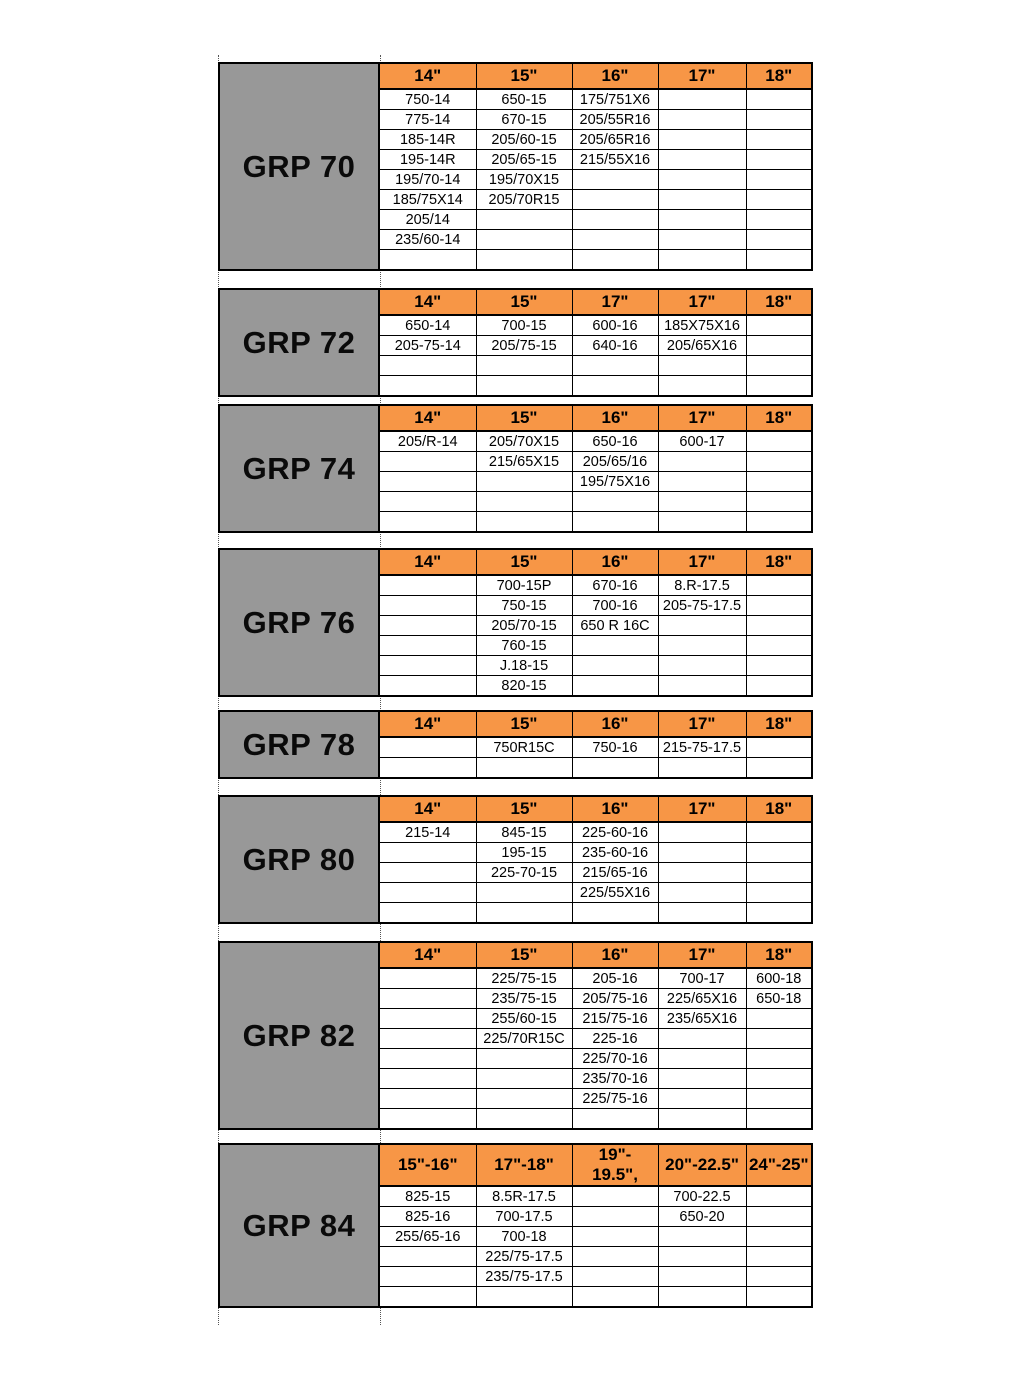 This screenshot has height=1389, width=1024. Describe the element at coordinates (779, 1165) in the screenshot. I see `column-header: 24"-25"` at that location.